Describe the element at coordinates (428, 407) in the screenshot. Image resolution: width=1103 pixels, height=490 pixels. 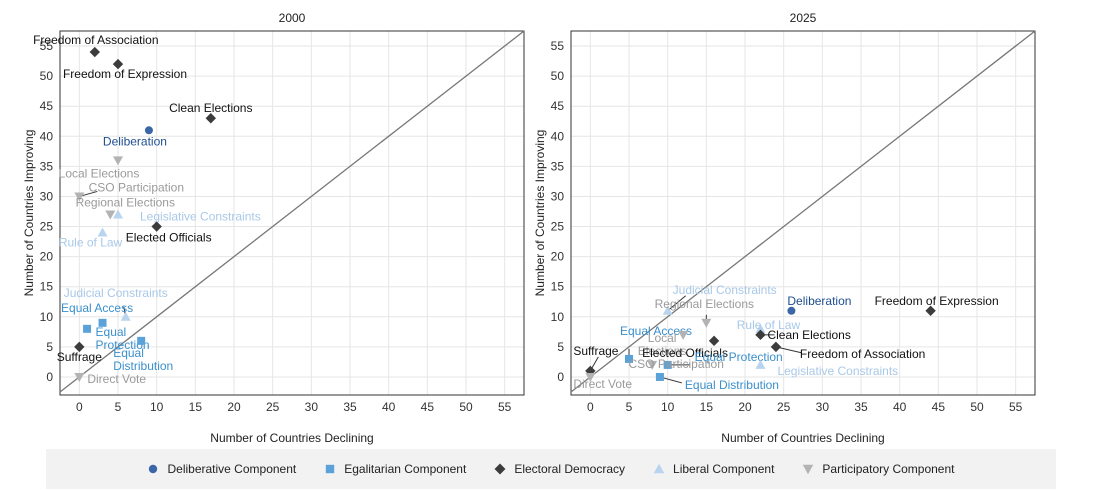
I see `x-tick-label: 45` at that location.